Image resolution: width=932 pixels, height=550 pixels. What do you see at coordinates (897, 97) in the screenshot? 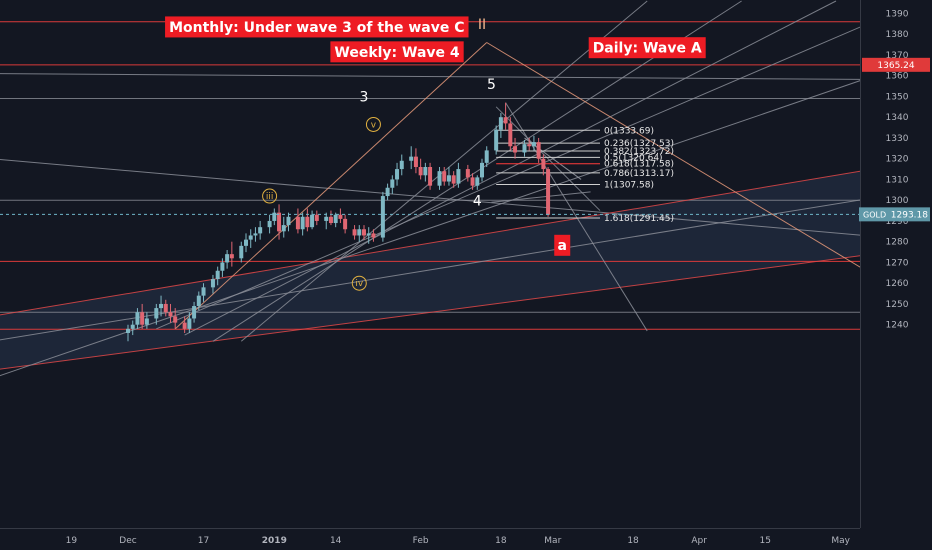
I see `price-tick-11: 1350` at bounding box center [897, 97].